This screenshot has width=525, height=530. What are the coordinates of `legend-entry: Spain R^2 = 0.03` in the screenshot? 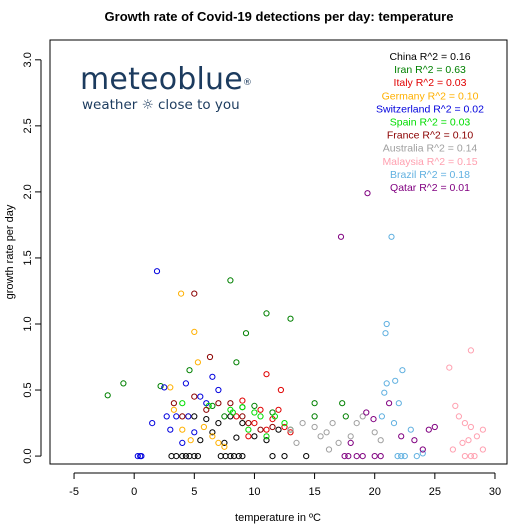 It's located at (430, 123).